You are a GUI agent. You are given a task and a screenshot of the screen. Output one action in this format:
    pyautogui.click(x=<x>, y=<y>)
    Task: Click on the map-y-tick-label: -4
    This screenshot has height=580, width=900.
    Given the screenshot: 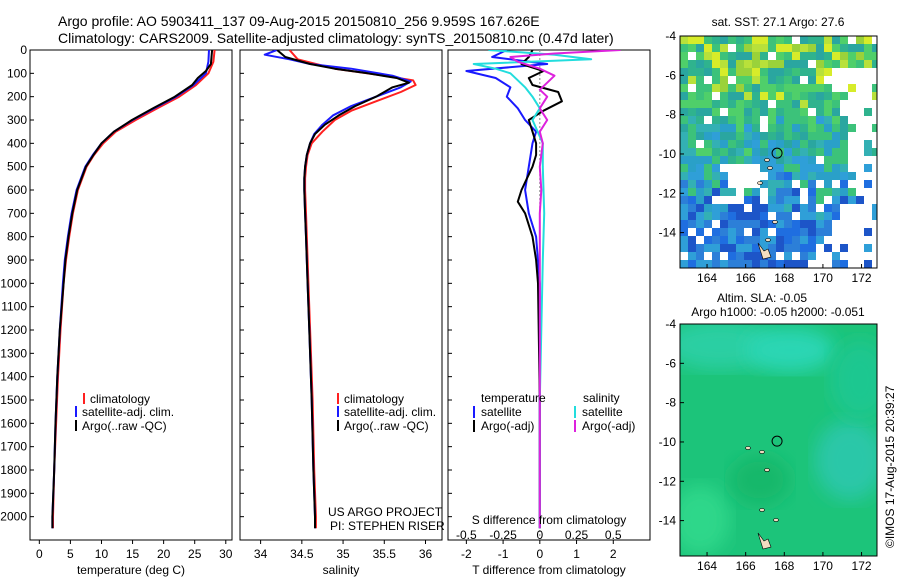 What is the action you would take?
    pyautogui.click(x=670, y=36)
    